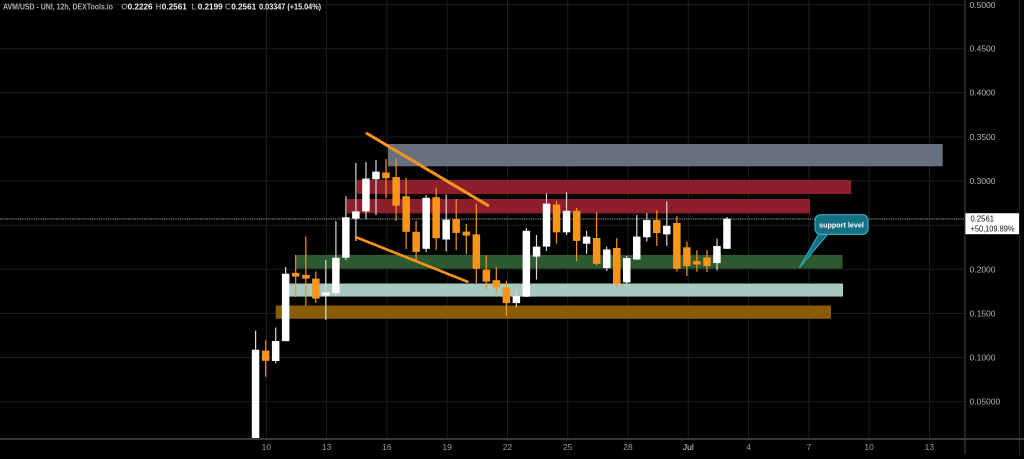 The height and width of the screenshot is (459, 1024). What do you see at coordinates (568, 447) in the screenshot?
I see `svg-text: 25` at bounding box center [568, 447].